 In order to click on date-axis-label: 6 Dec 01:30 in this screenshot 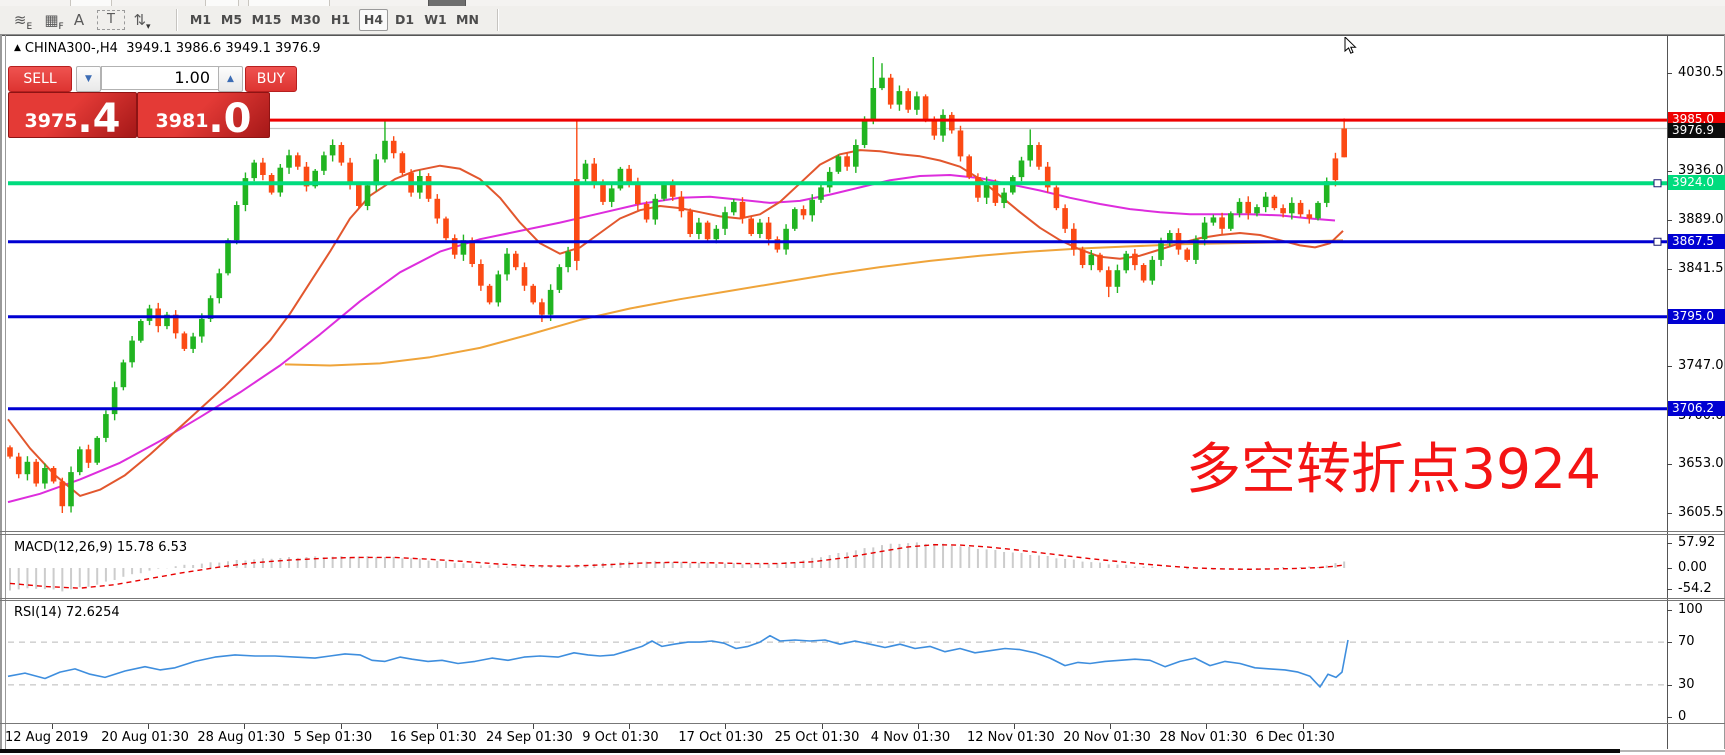, I will do `click(1295, 737)`.